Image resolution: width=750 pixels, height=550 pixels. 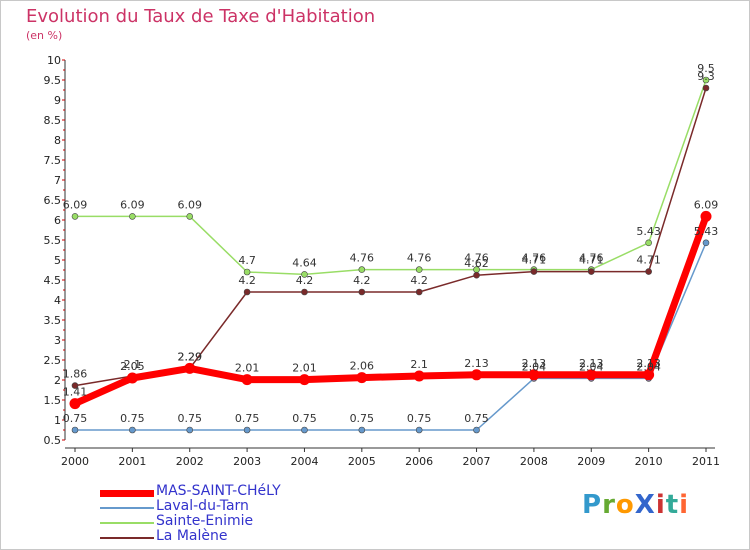 I want to click on y-tick-label: 9, so click(x=57, y=100).